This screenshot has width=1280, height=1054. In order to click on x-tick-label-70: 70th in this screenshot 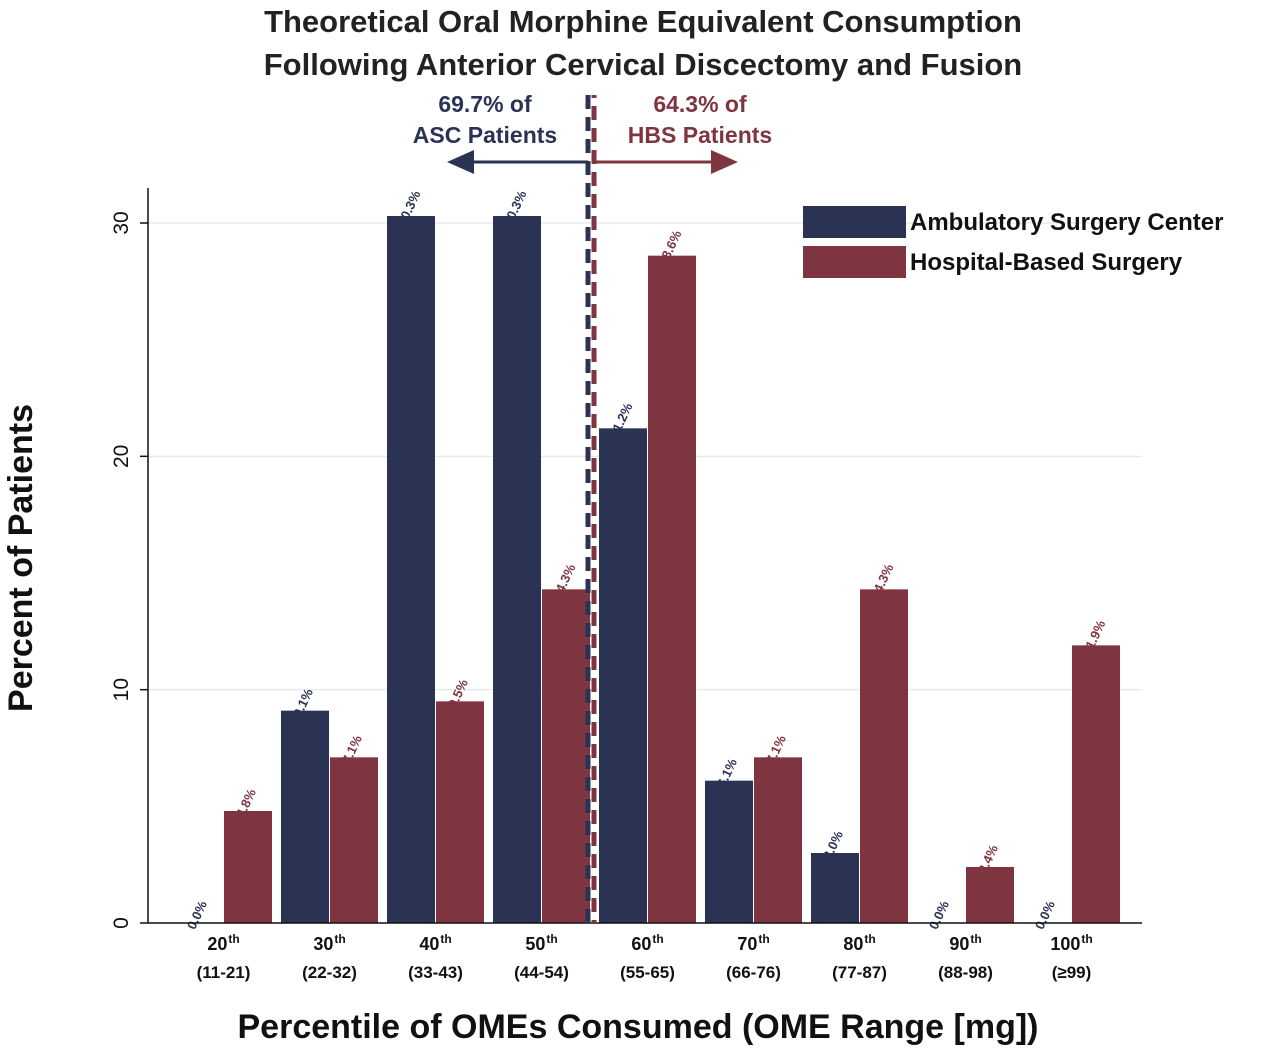, I will do `click(753, 943)`.